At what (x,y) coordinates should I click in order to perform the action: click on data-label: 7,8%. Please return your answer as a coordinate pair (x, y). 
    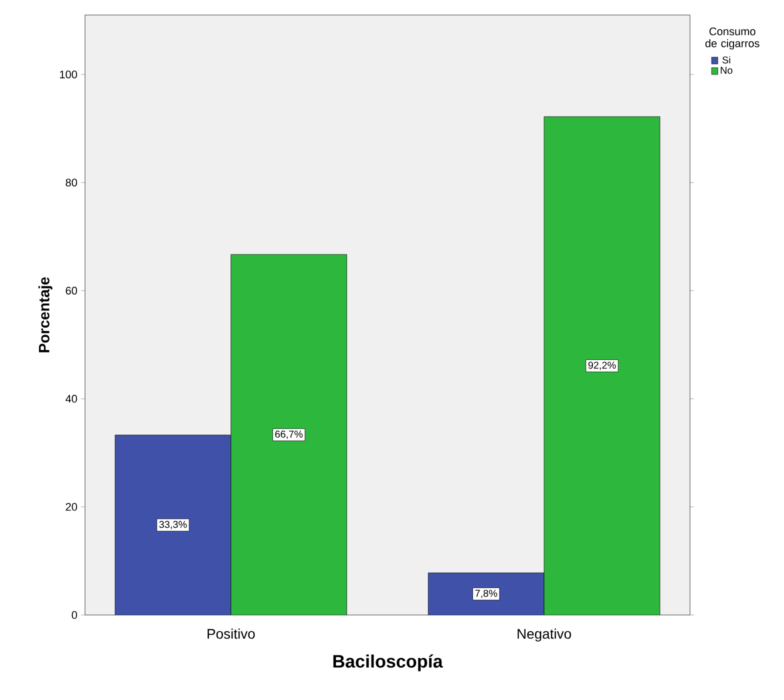
    Looking at the image, I should click on (486, 594).